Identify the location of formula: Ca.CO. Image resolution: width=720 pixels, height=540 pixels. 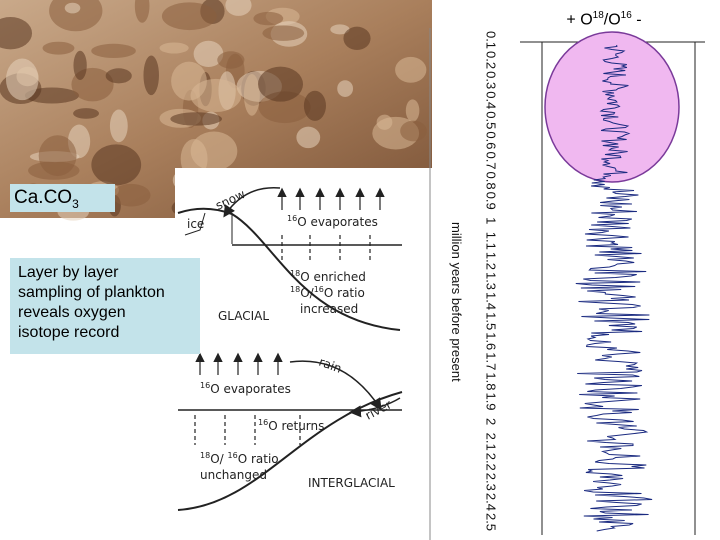
(43, 197).